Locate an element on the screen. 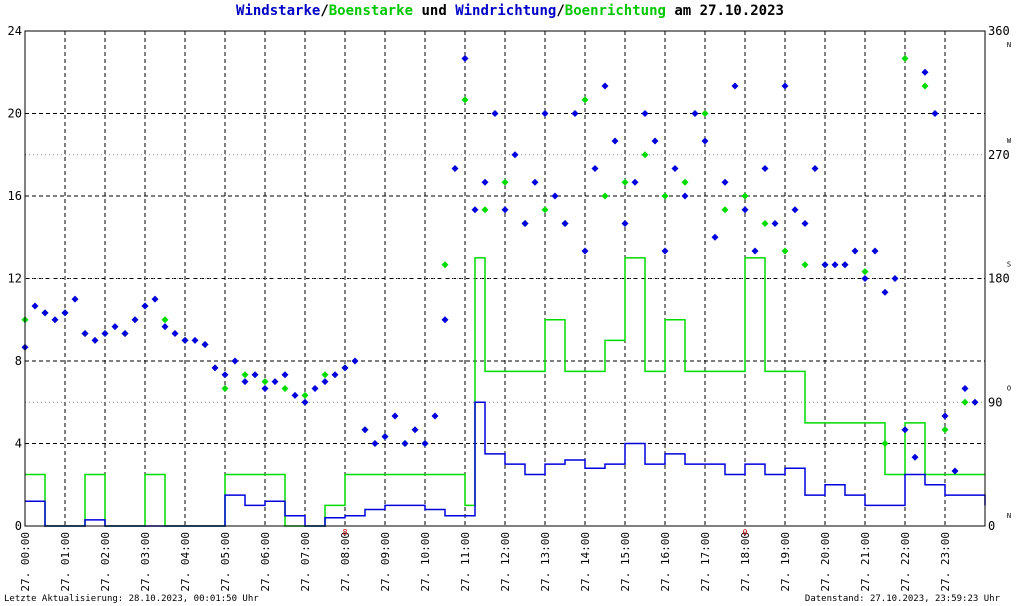 This screenshot has width=1020, height=606. x-tick-label: 27. 09:00 is located at coordinates (385, 562).